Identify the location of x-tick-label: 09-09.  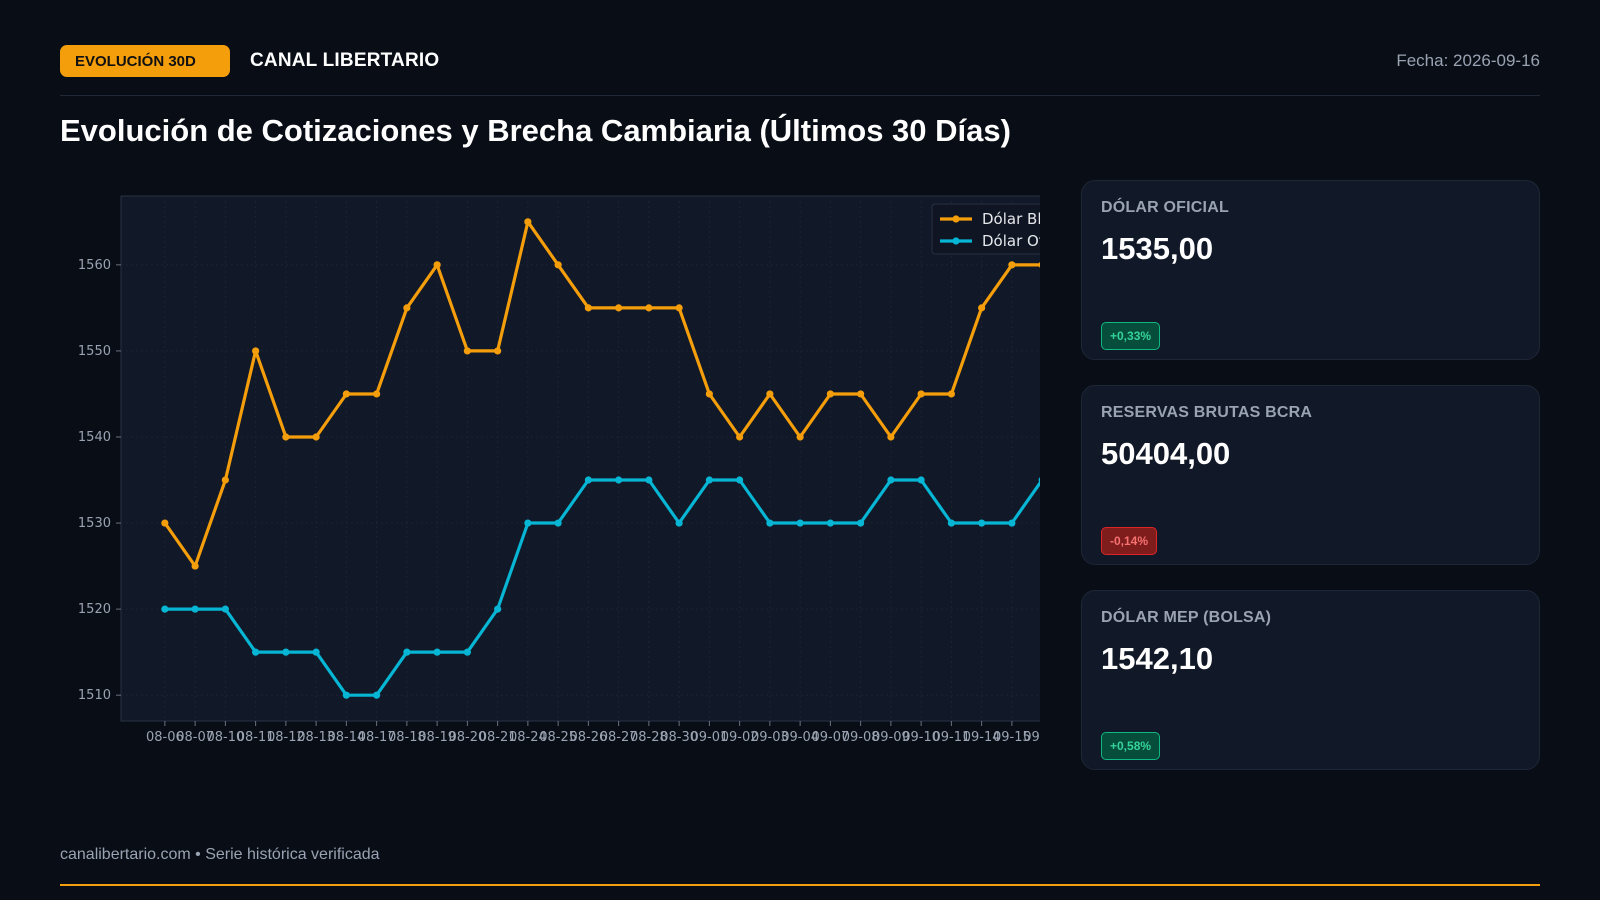
(891, 737).